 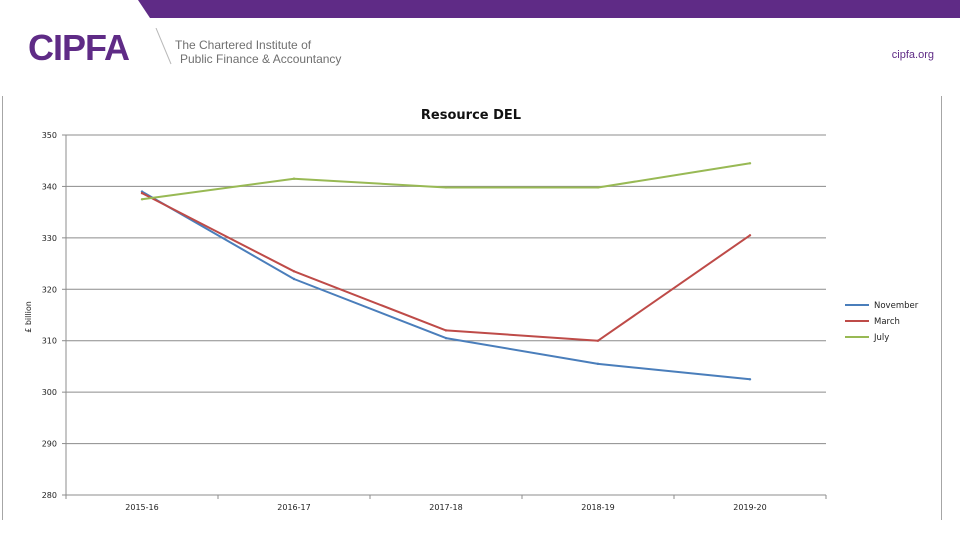 I want to click on x-tick-label: 2018-19, so click(x=597, y=507).